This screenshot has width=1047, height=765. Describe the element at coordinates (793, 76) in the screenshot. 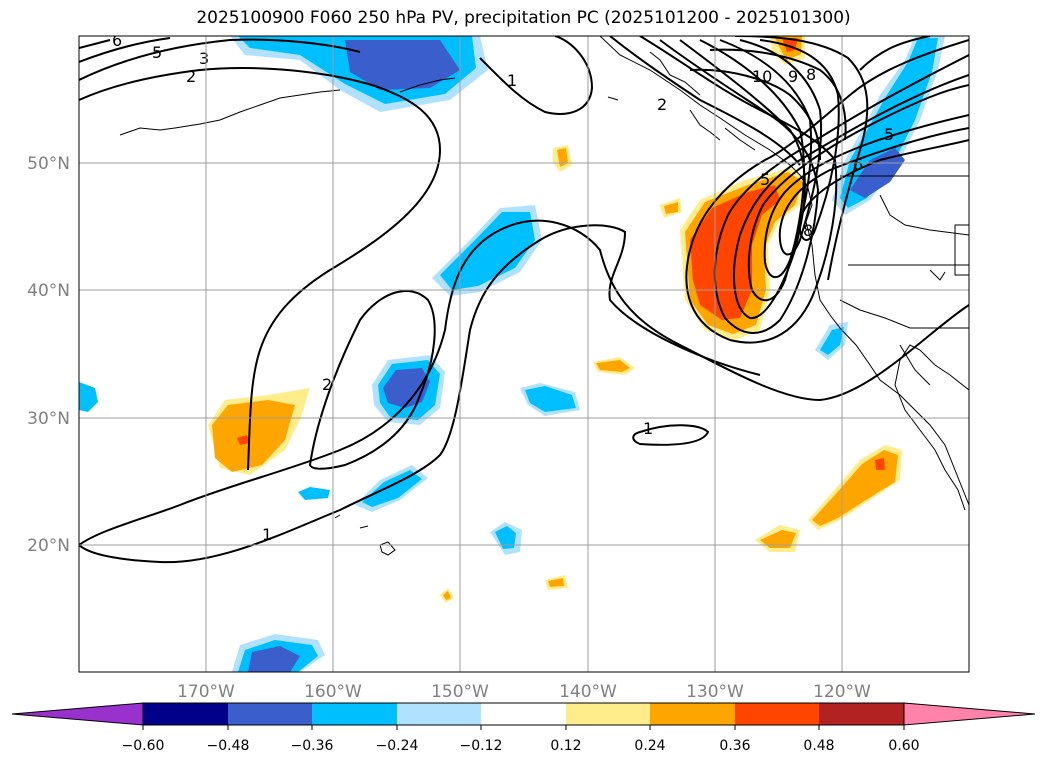

I see `contour-label: 9` at that location.